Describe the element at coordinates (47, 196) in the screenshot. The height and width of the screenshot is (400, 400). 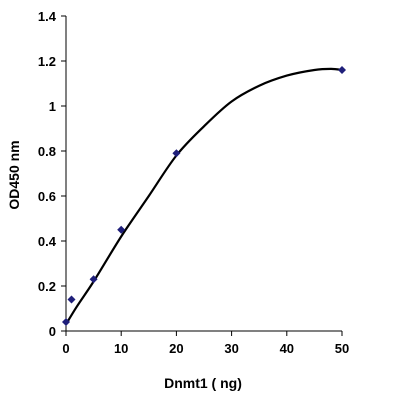
I see `y-tick-label: 0.6` at that location.